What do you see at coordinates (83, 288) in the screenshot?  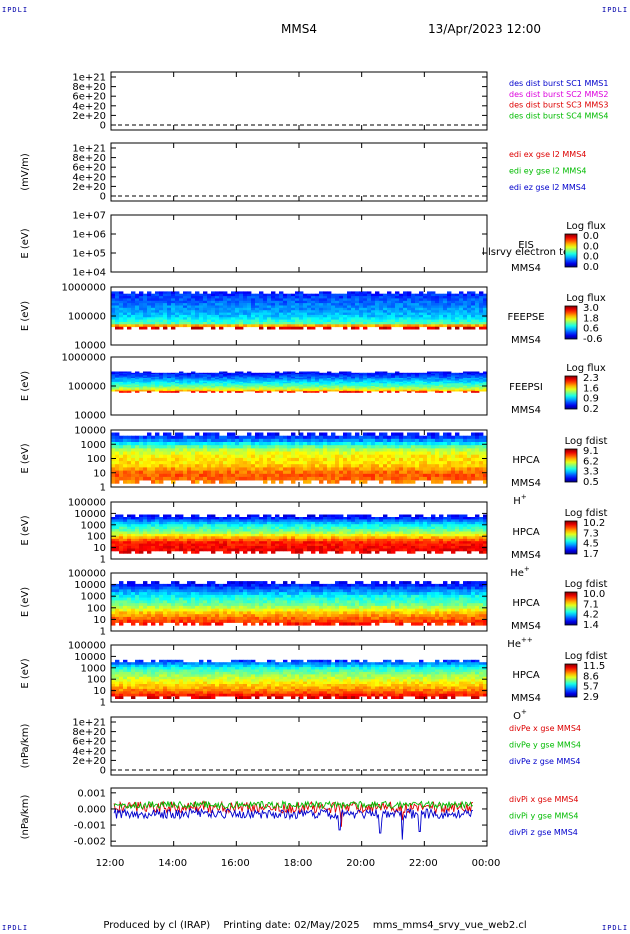 I see `y-tick-label: 1000000` at bounding box center [83, 288].